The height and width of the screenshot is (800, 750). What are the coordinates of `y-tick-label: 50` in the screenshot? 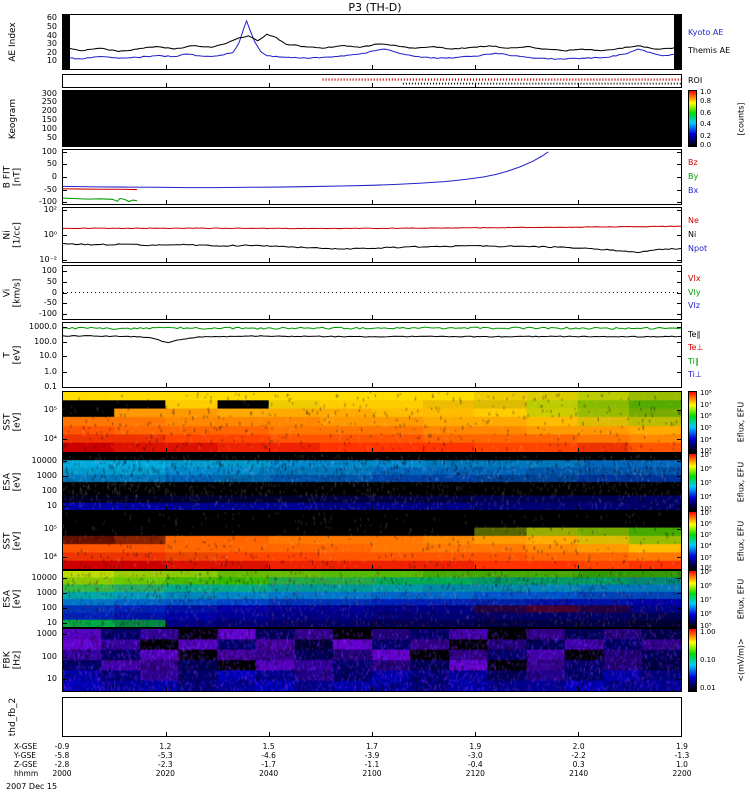 It's located at (51, 281).